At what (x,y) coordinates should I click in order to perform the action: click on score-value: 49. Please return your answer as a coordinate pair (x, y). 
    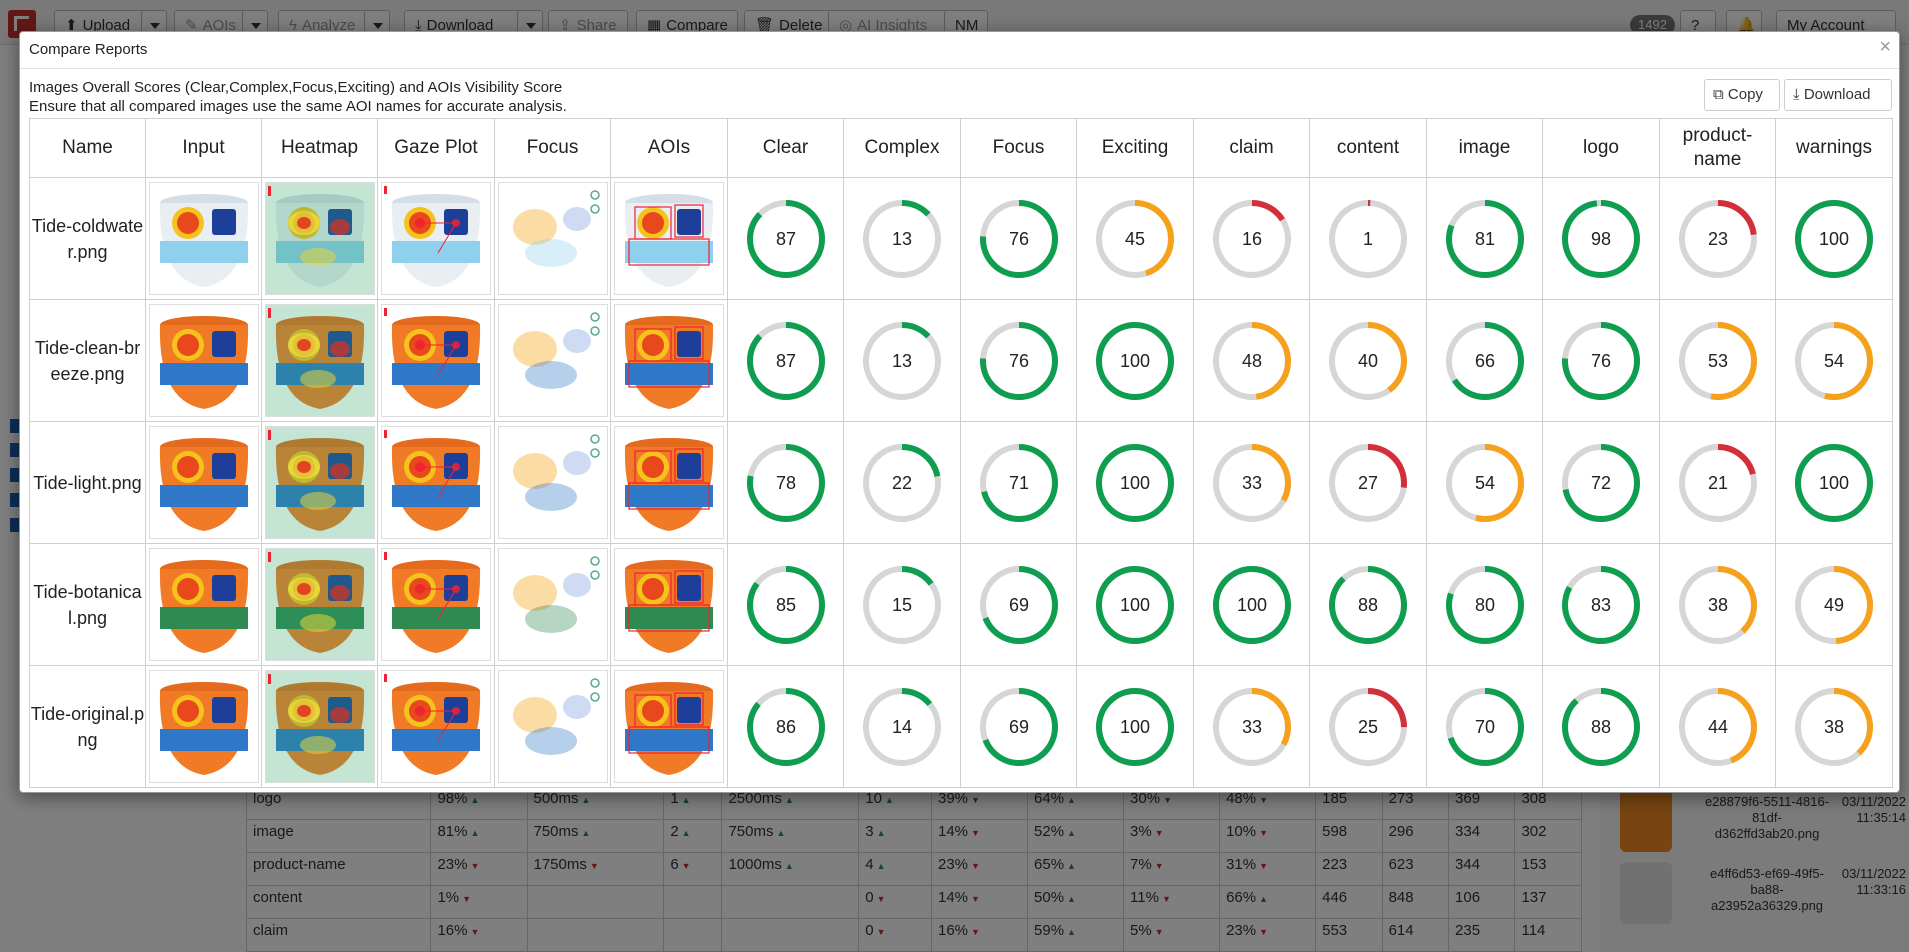
    Looking at the image, I should click on (1834, 605).